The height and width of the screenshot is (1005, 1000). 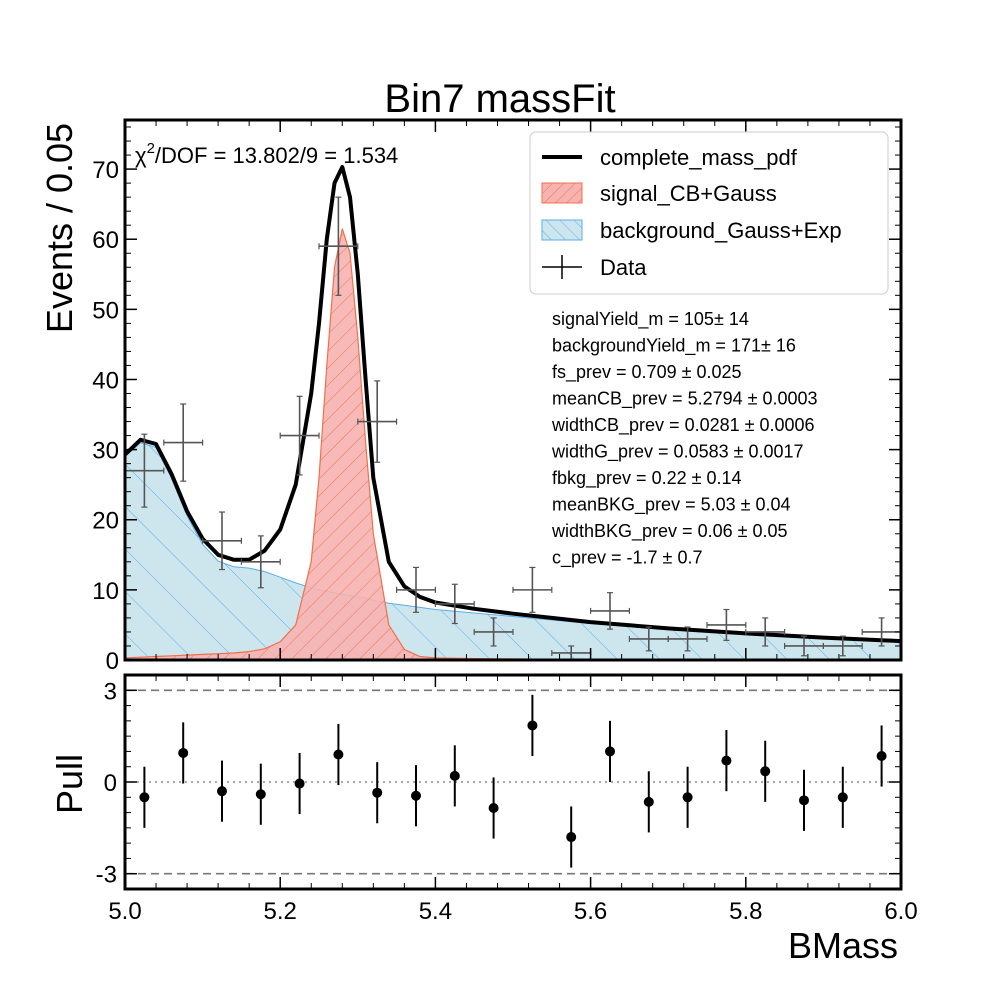 I want to click on x-tick-label: 6.0, so click(x=900, y=911).